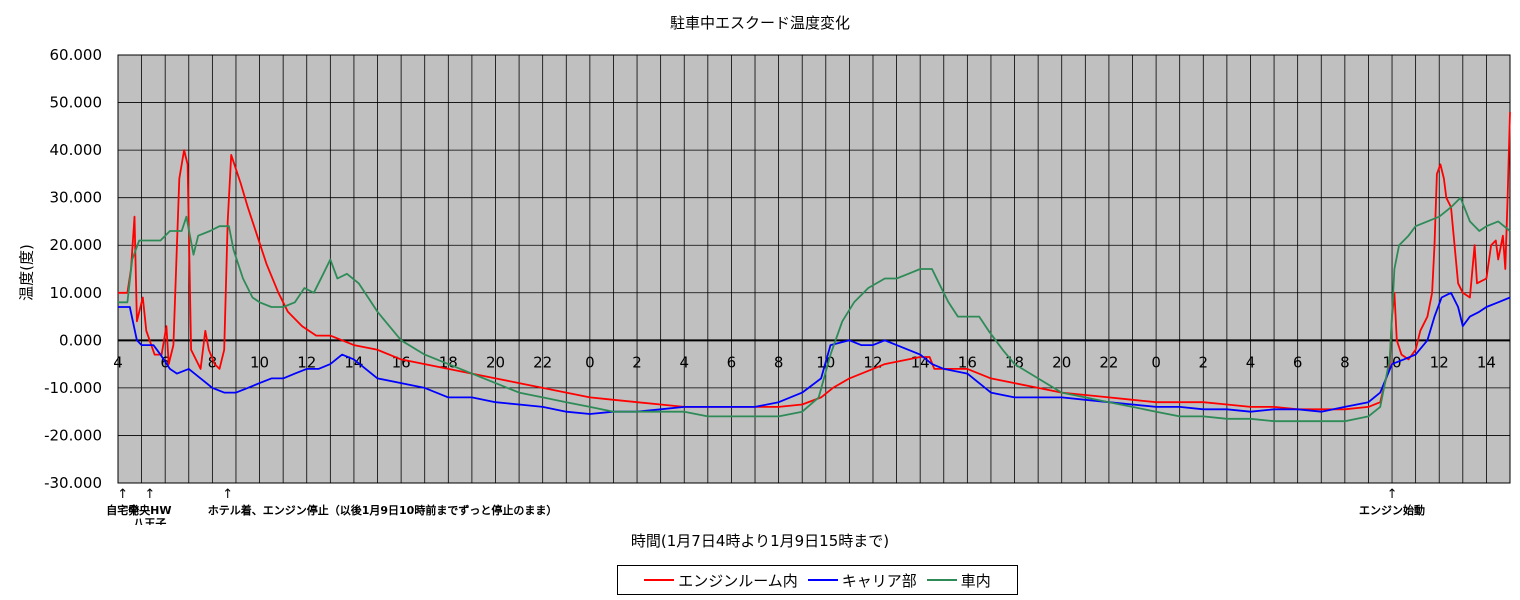  Describe the element at coordinates (149, 510) in the screenshot. I see `annotation-text: 中央HW` at that location.